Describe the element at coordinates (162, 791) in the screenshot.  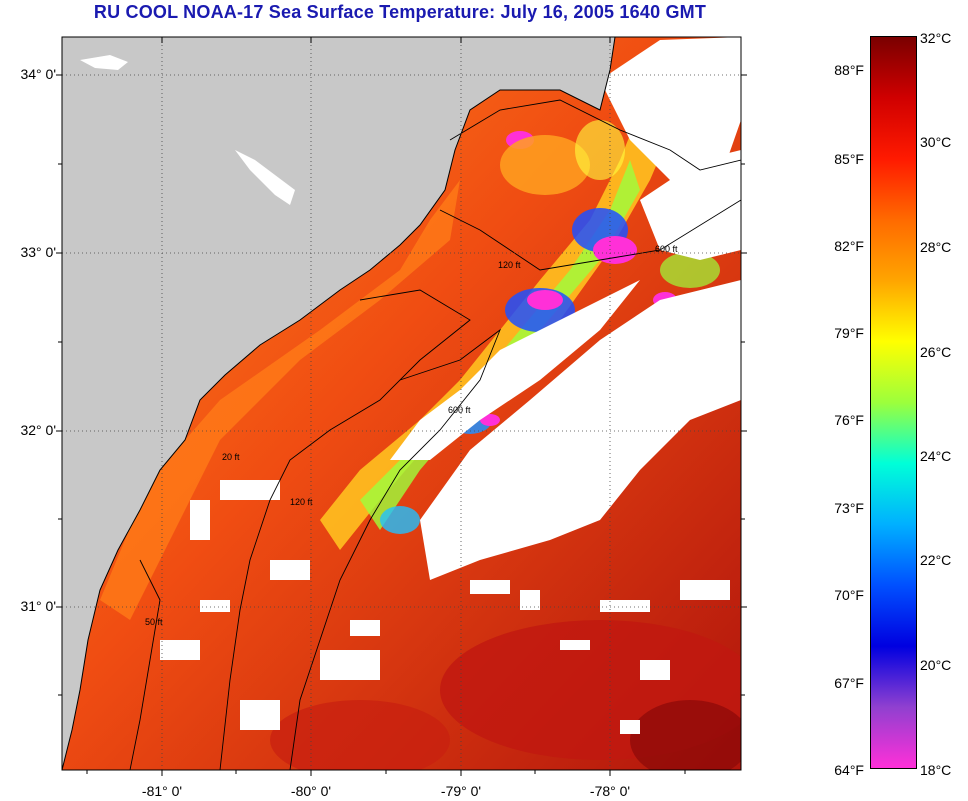
I see `lon-label-81: -81° 0'` at that location.